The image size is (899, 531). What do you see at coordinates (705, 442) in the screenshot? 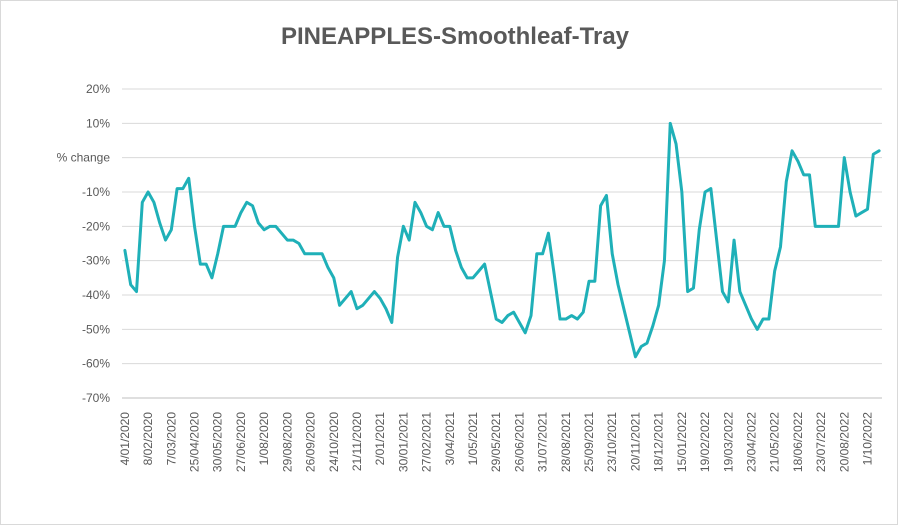
I see `x-tick-label: 19/02/2022` at bounding box center [705, 442].